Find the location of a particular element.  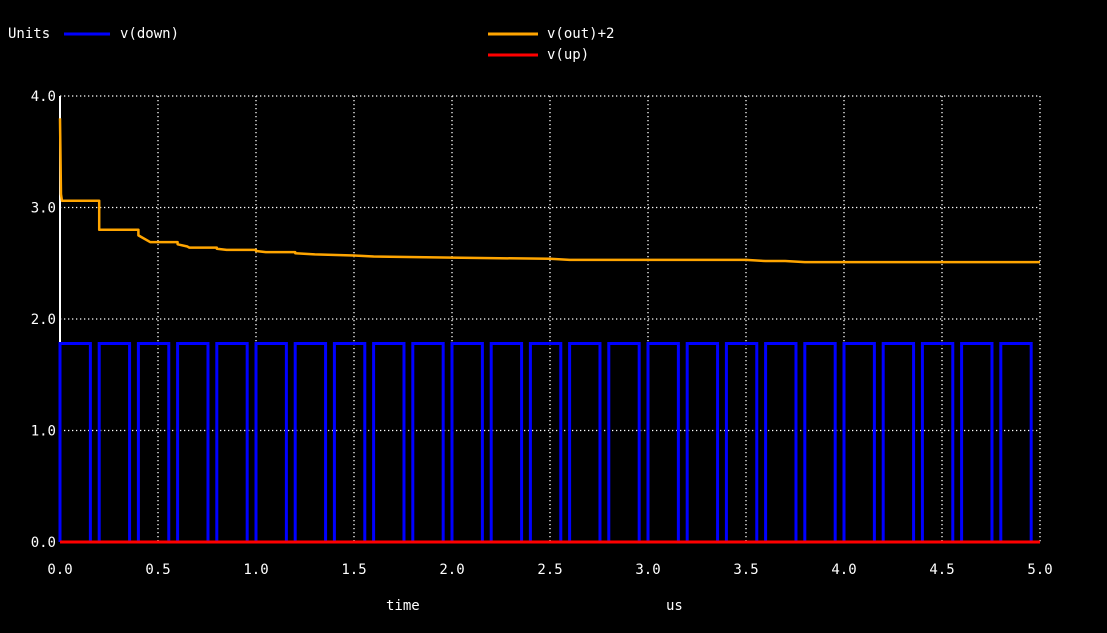

x-tick-label: 3.5 is located at coordinates (745, 570).